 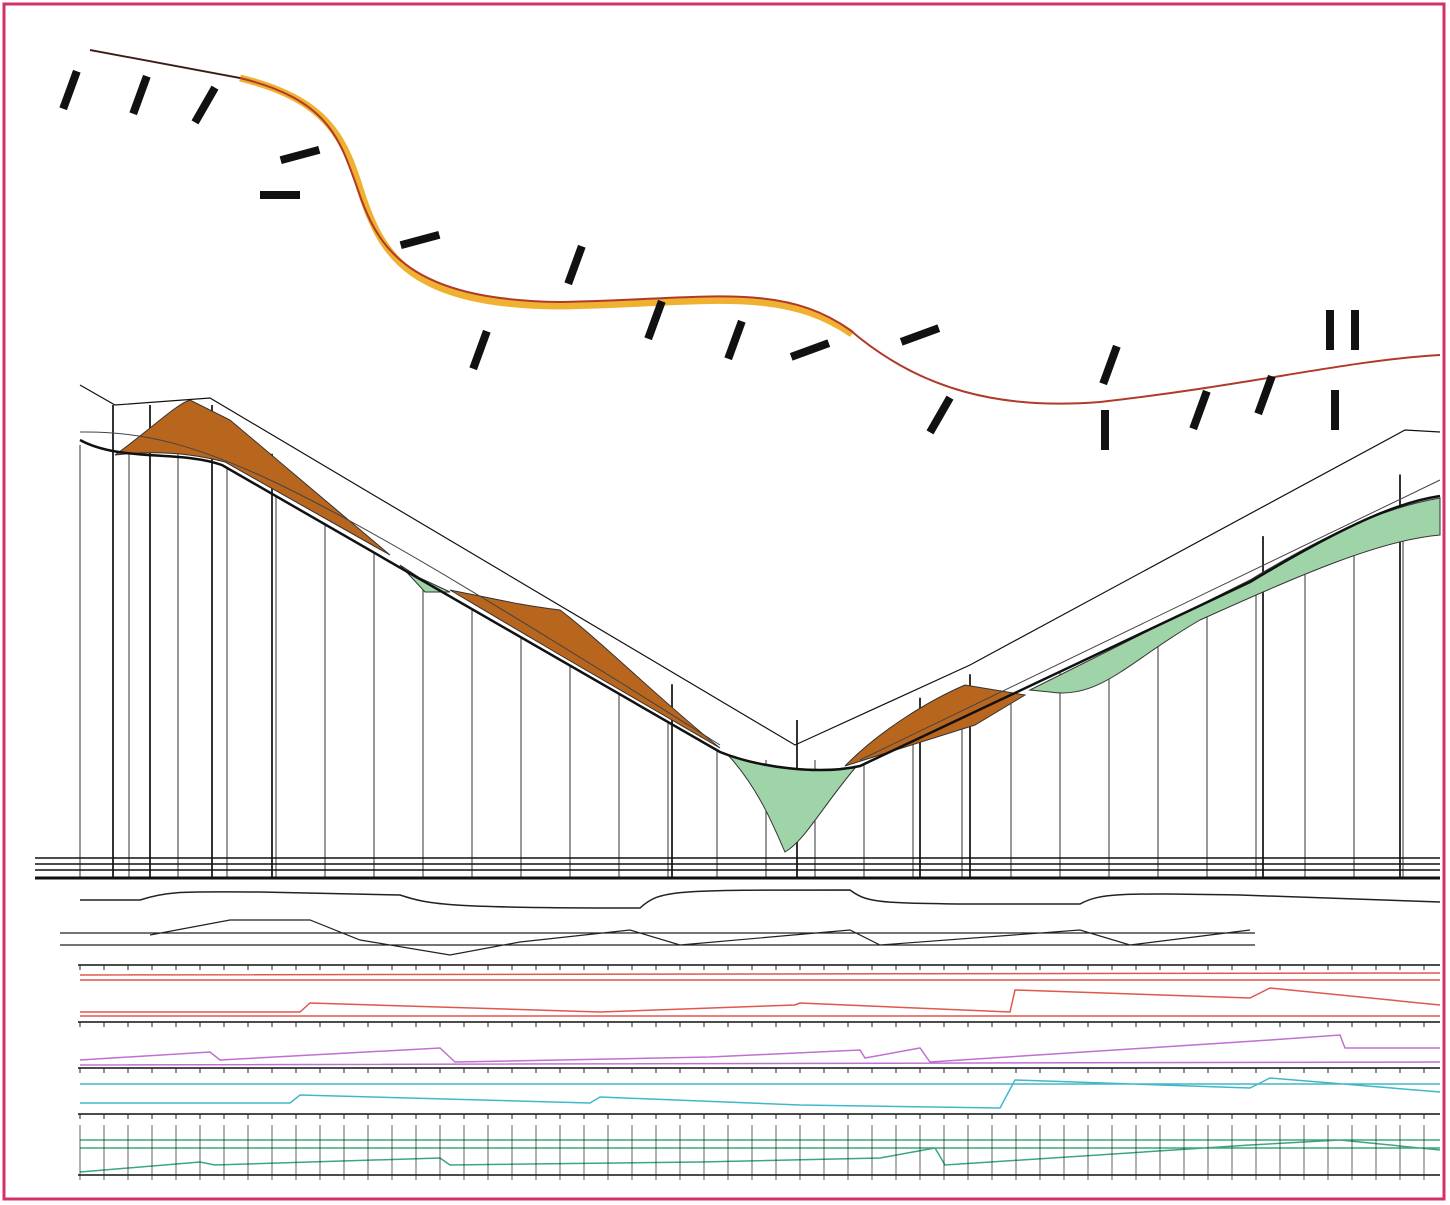 What do you see at coordinates (760, 1050) in the screenshot?
I see `purple-profile` at bounding box center [760, 1050].